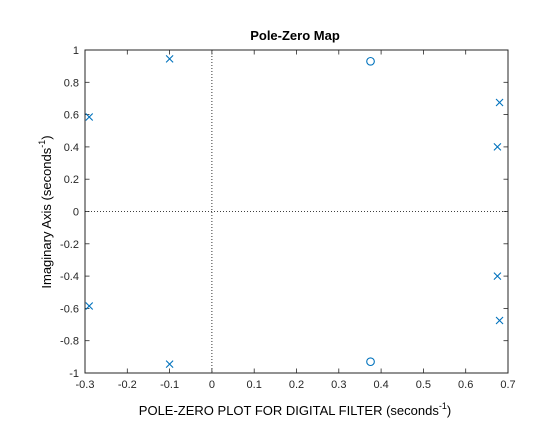 The height and width of the screenshot is (425, 560). I want to click on x-tick-label: 0.6, so click(465, 385).